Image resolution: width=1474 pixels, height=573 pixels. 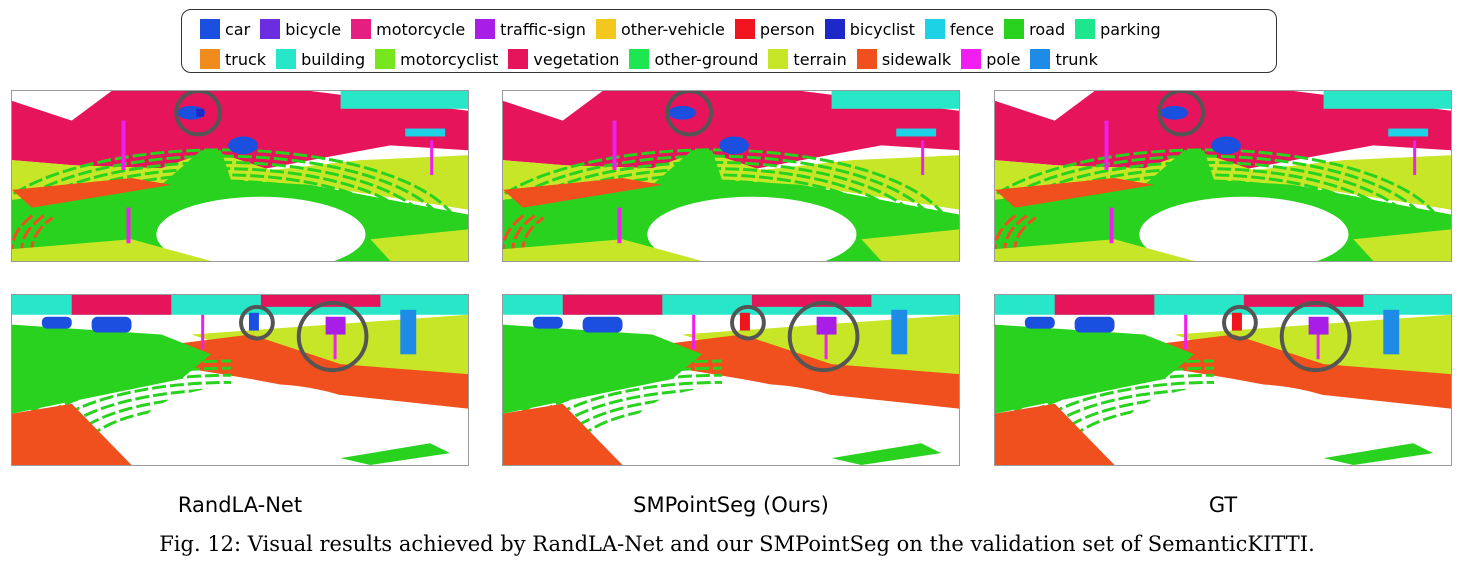 I want to click on legend-item: other-vehicle, so click(x=660, y=29).